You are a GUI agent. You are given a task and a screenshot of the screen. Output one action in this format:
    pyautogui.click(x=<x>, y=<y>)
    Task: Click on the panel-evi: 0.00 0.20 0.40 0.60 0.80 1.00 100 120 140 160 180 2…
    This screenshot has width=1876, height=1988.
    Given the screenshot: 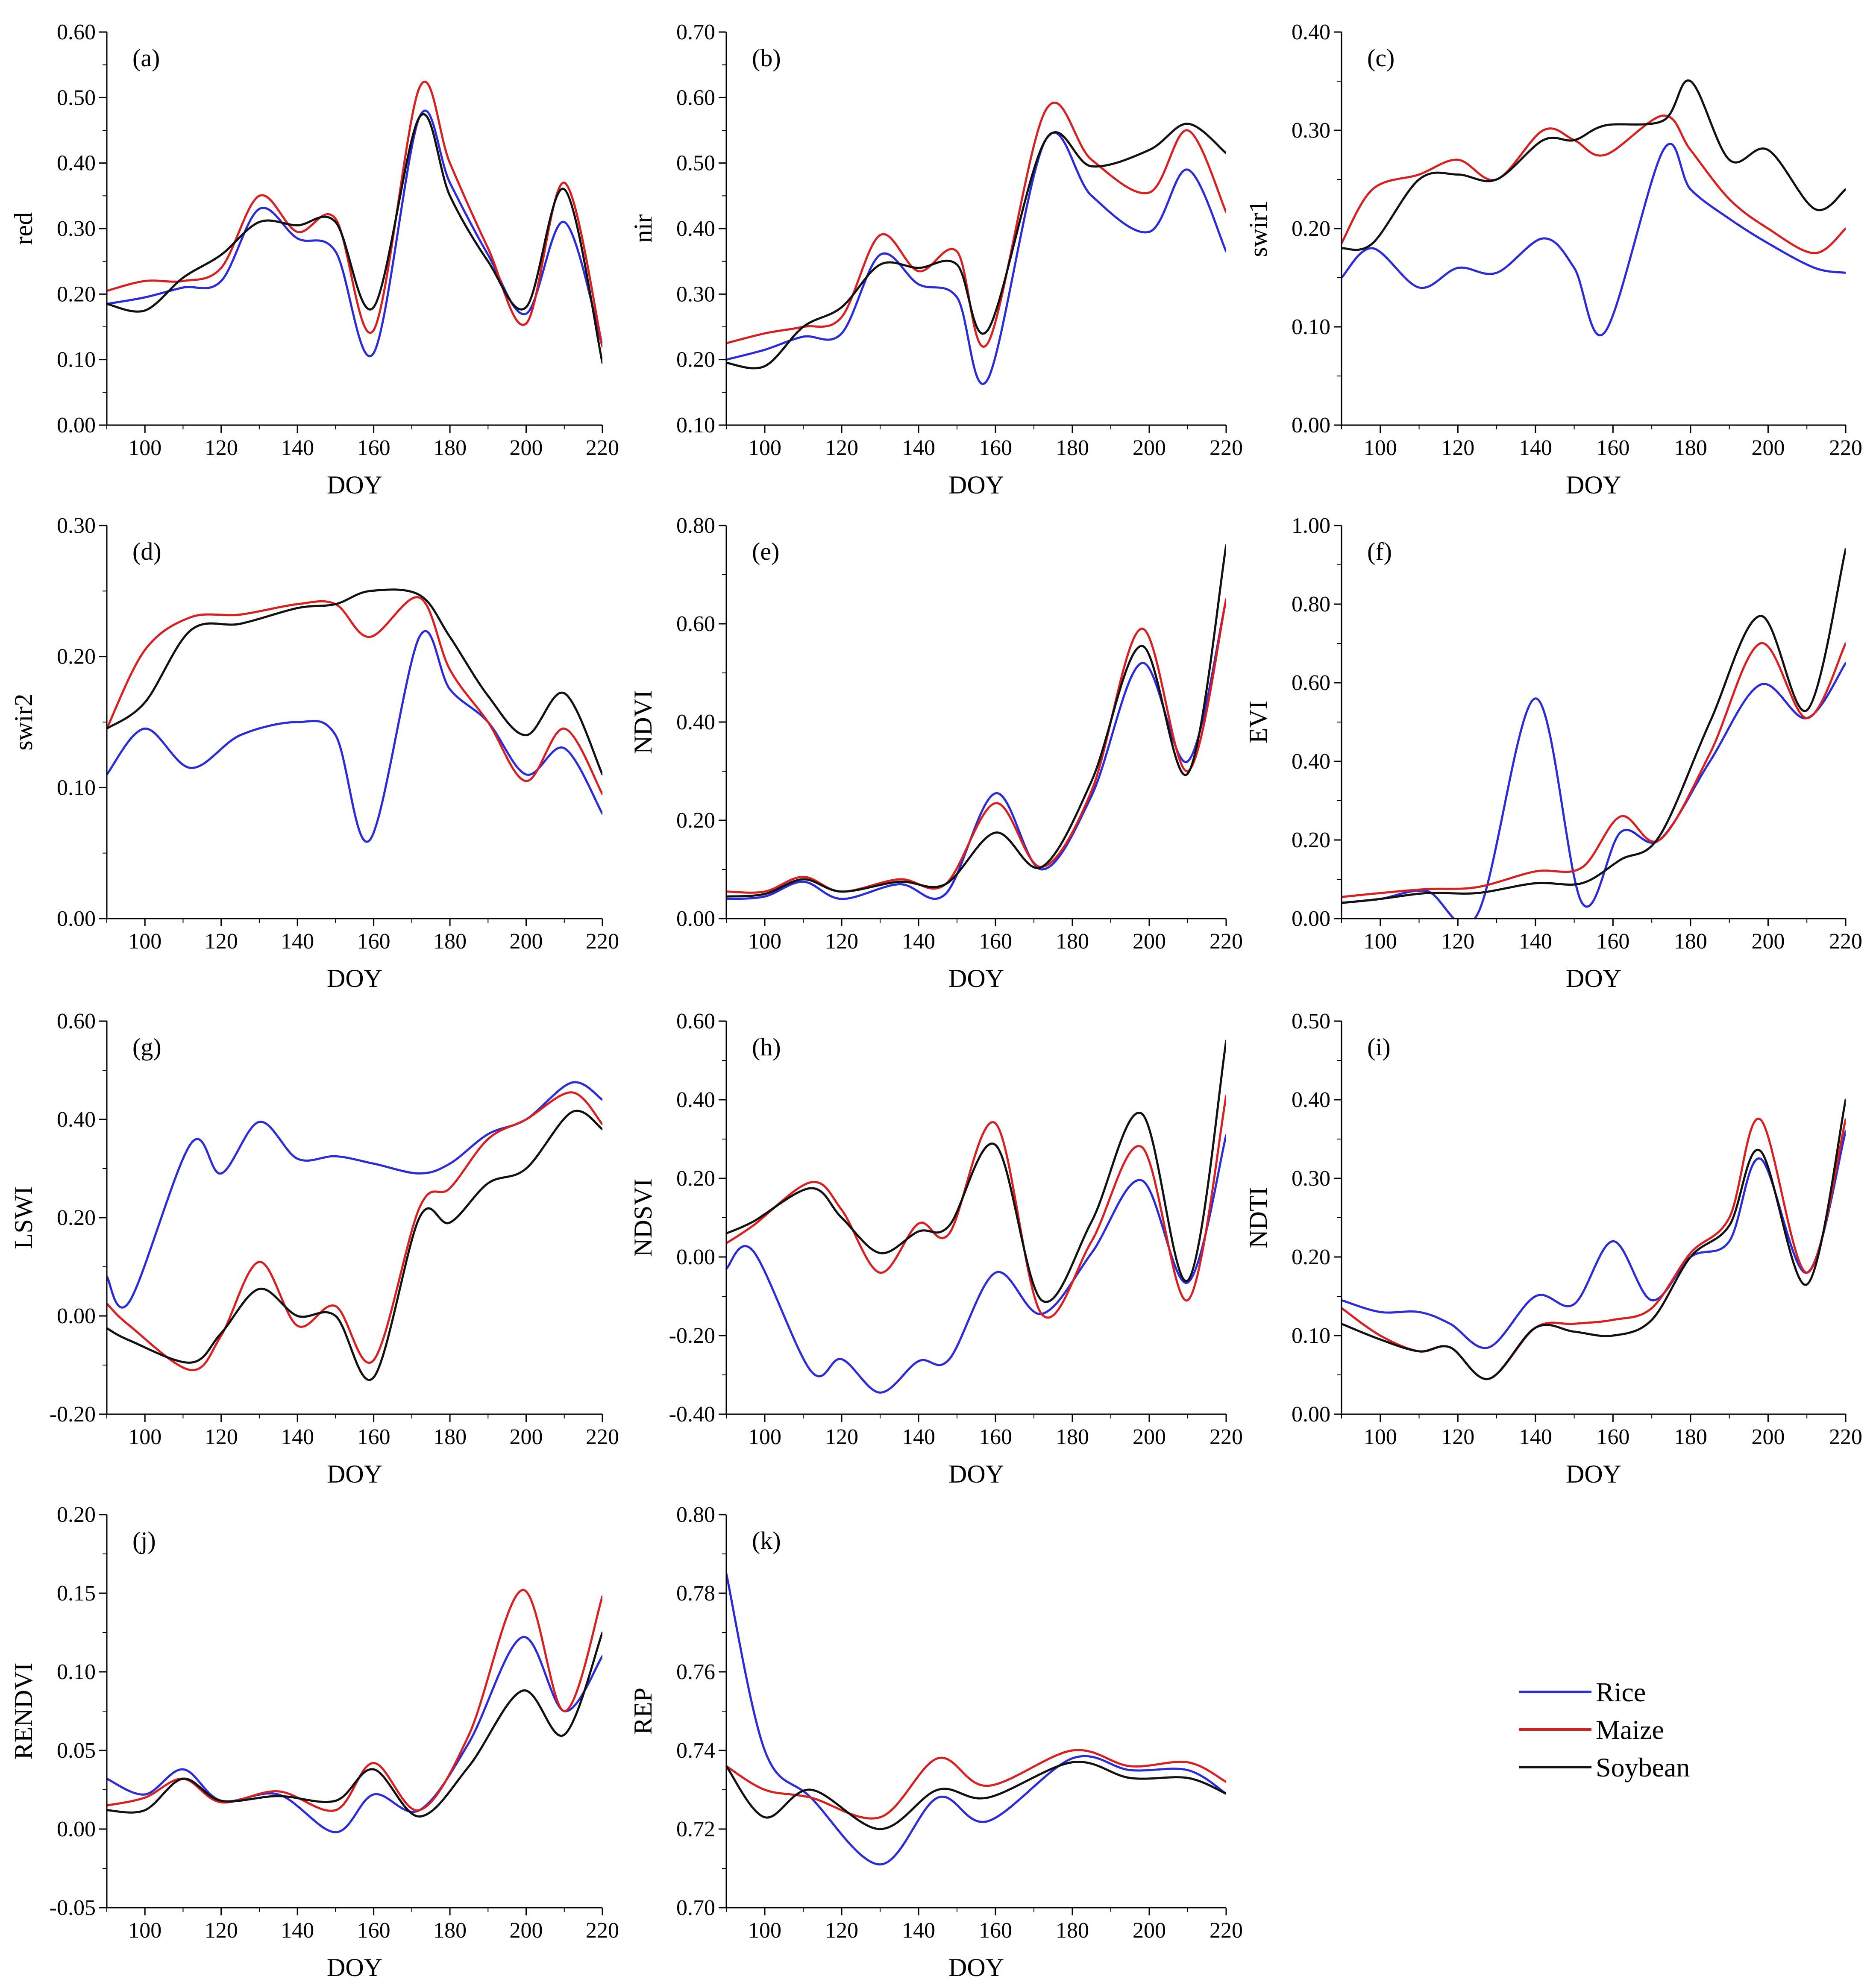 What is the action you would take?
    pyautogui.click(x=1553, y=753)
    